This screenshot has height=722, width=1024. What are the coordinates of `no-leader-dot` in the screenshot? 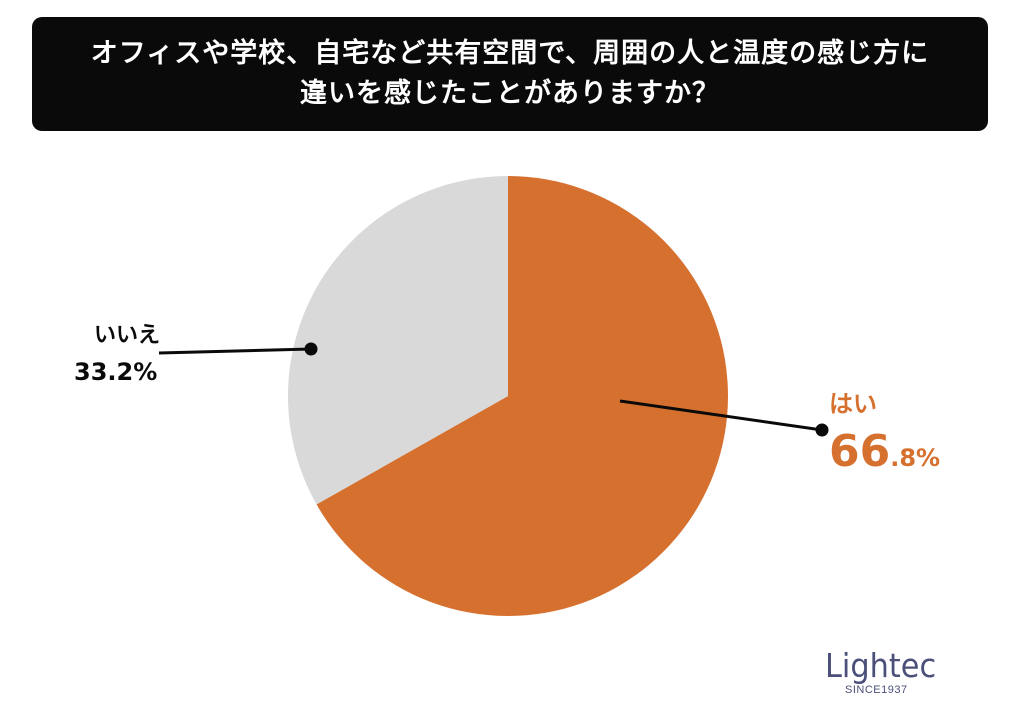 It's located at (311, 349).